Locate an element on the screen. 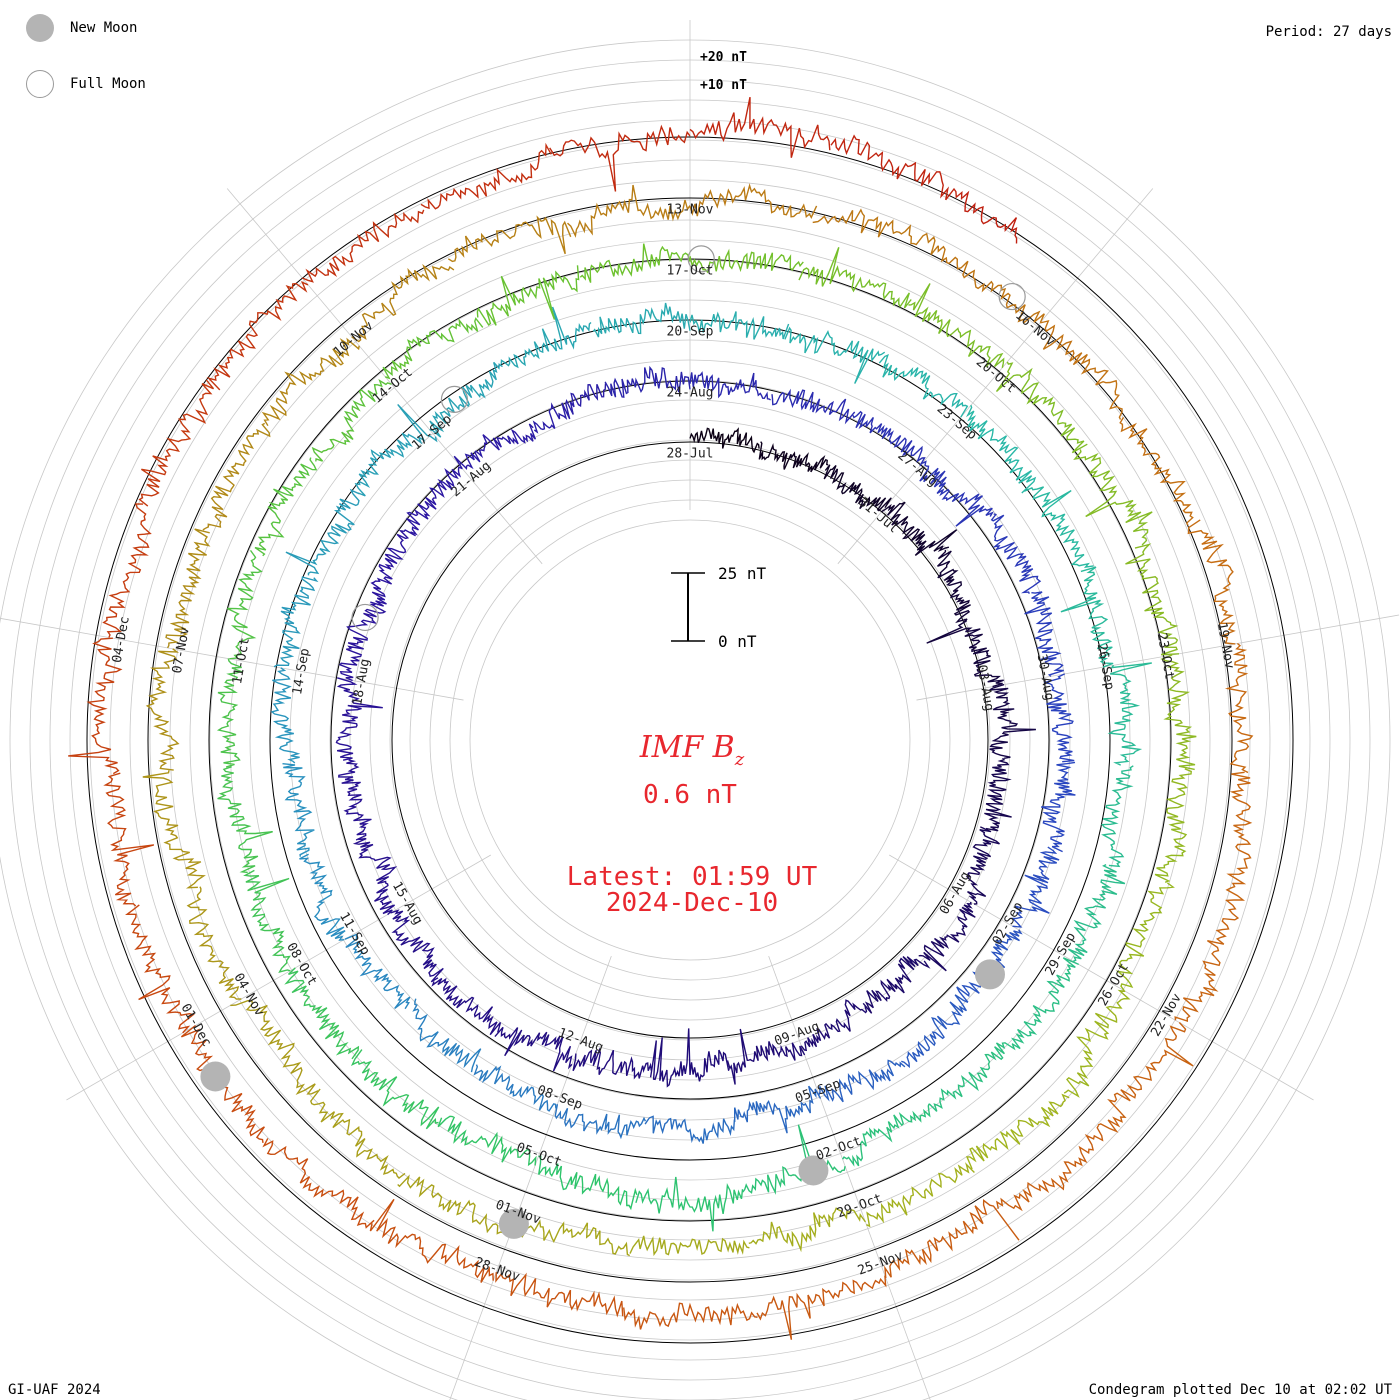  full-moon-icon is located at coordinates (40, 84).